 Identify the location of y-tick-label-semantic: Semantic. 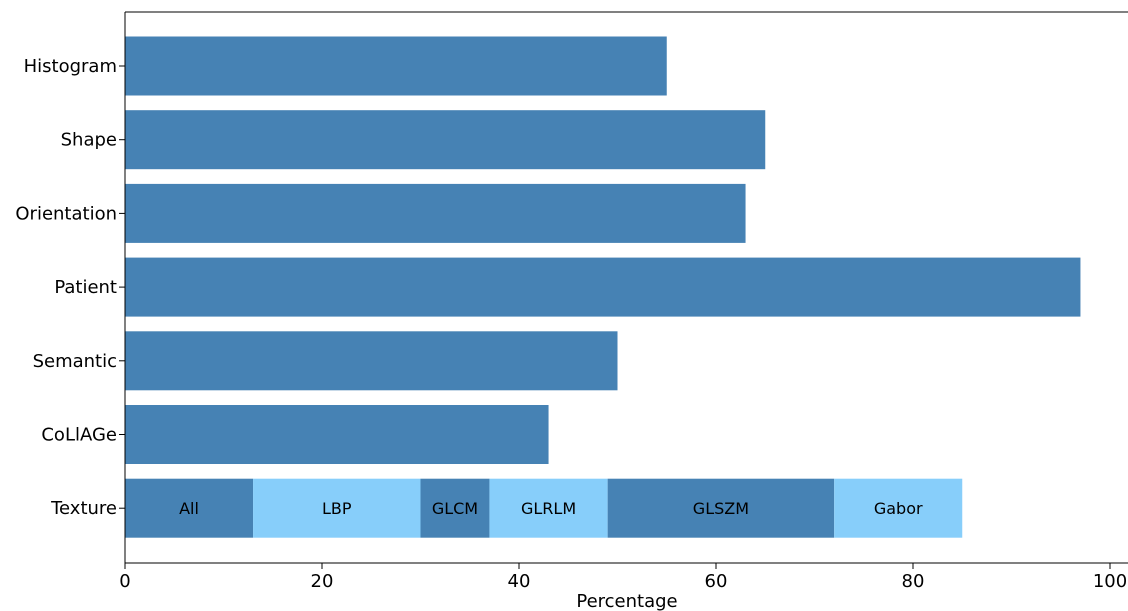
(75, 361).